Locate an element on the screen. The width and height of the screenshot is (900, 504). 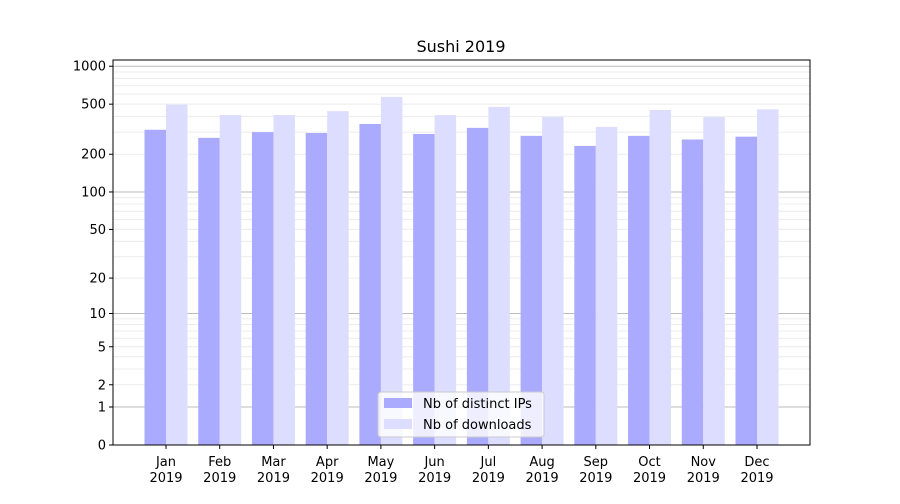
y-tick-label: 1 is located at coordinates (102, 407).